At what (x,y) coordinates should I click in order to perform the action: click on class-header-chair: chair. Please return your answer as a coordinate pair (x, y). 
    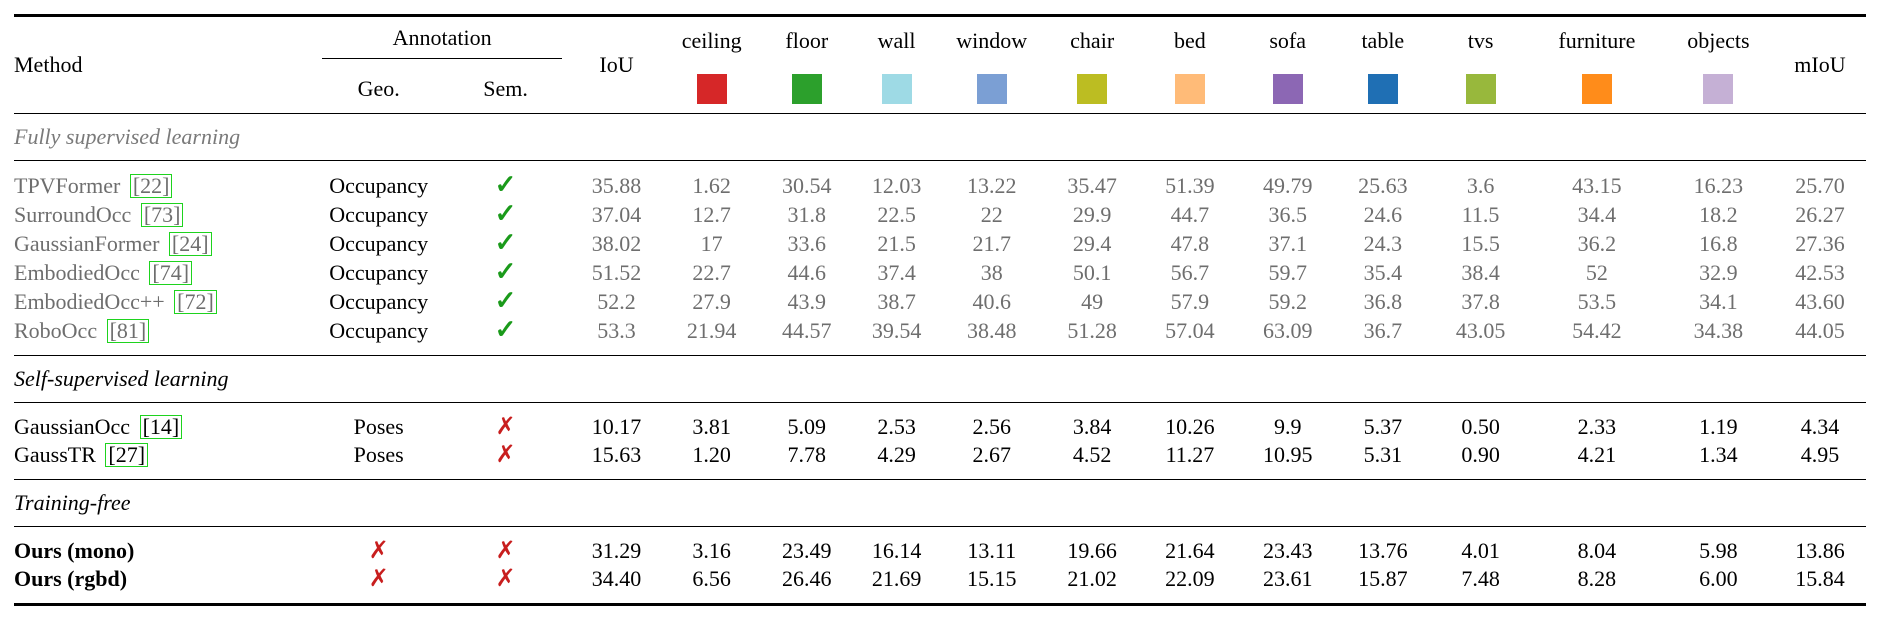
    Looking at the image, I should click on (1092, 40).